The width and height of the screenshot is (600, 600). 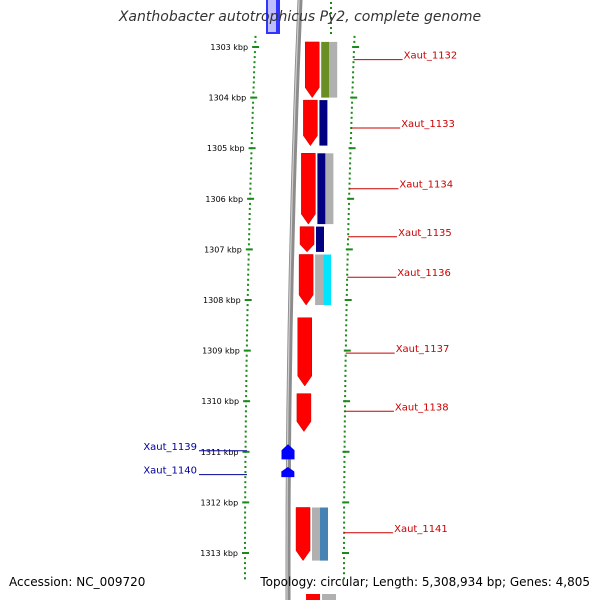 What do you see at coordinates (221, 351) in the screenshot?
I see `scale-tick-label: 1309 kbp` at bounding box center [221, 351].